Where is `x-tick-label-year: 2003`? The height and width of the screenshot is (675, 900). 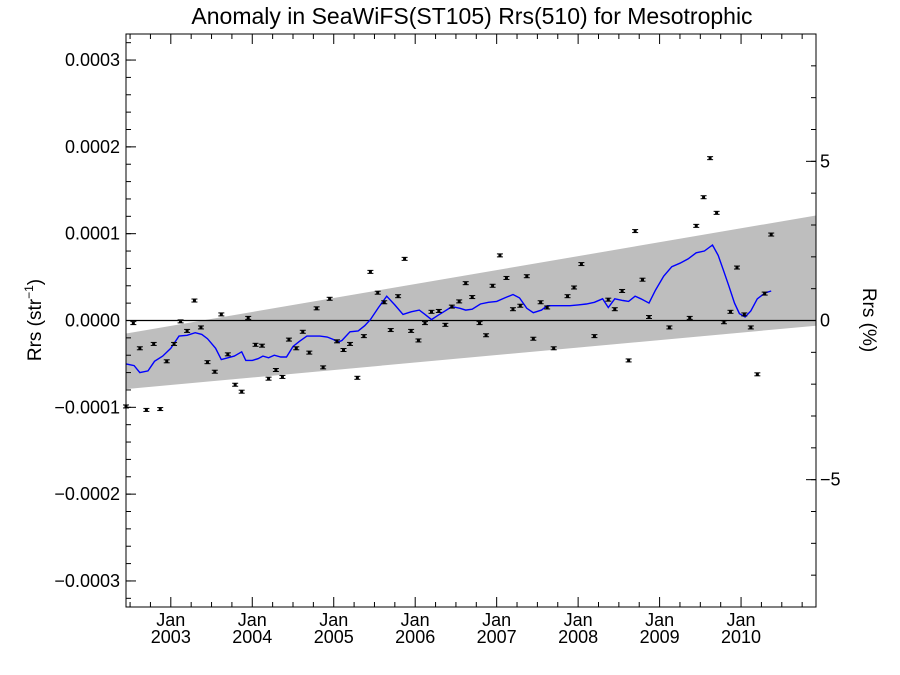
x-tick-label-year: 2003 is located at coordinates (171, 637).